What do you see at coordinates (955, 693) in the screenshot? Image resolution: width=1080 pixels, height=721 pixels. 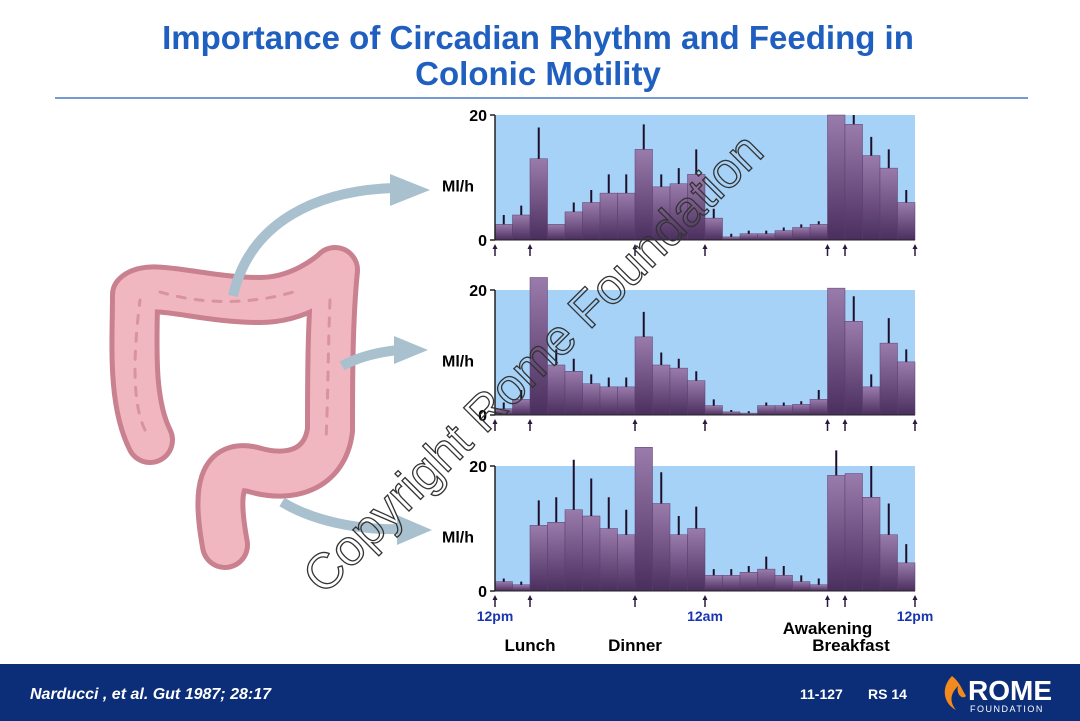 I see `logo-flame` at bounding box center [955, 693].